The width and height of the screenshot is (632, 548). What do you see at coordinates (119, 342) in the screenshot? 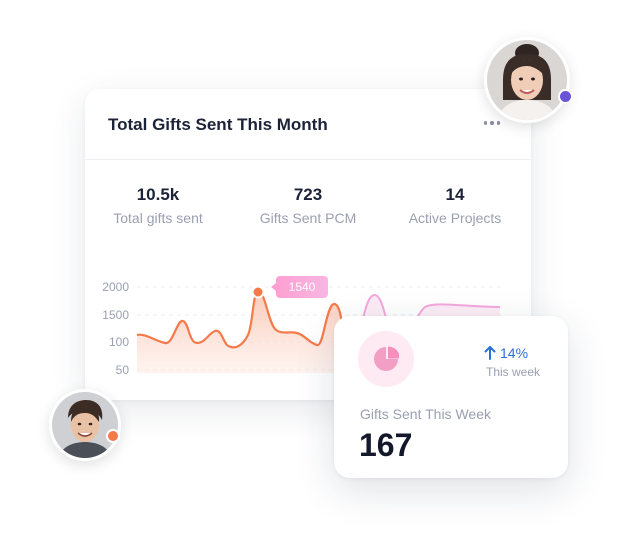
I see `y-tick-label: 100` at bounding box center [119, 342].